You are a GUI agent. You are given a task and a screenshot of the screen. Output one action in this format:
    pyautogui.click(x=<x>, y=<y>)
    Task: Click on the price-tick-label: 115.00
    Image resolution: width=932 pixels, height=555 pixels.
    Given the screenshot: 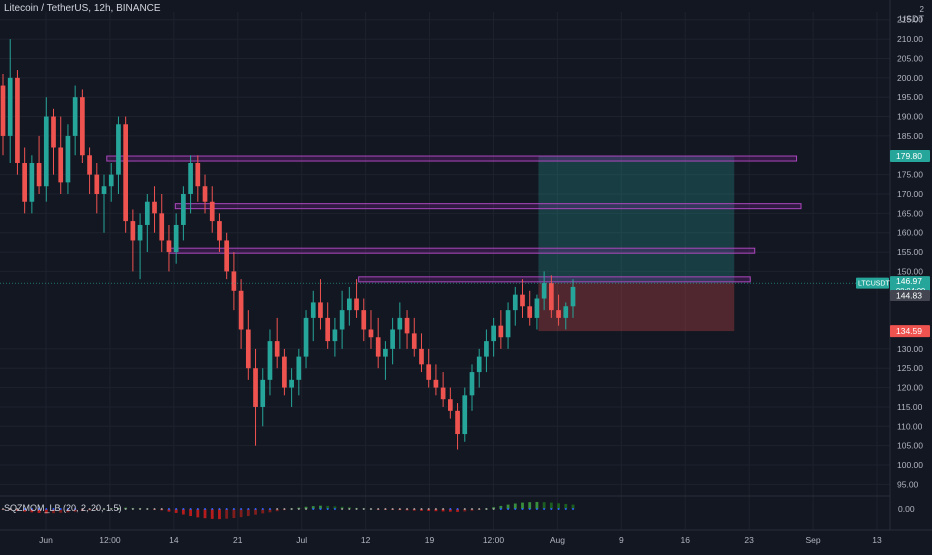 What is the action you would take?
    pyautogui.click(x=910, y=407)
    